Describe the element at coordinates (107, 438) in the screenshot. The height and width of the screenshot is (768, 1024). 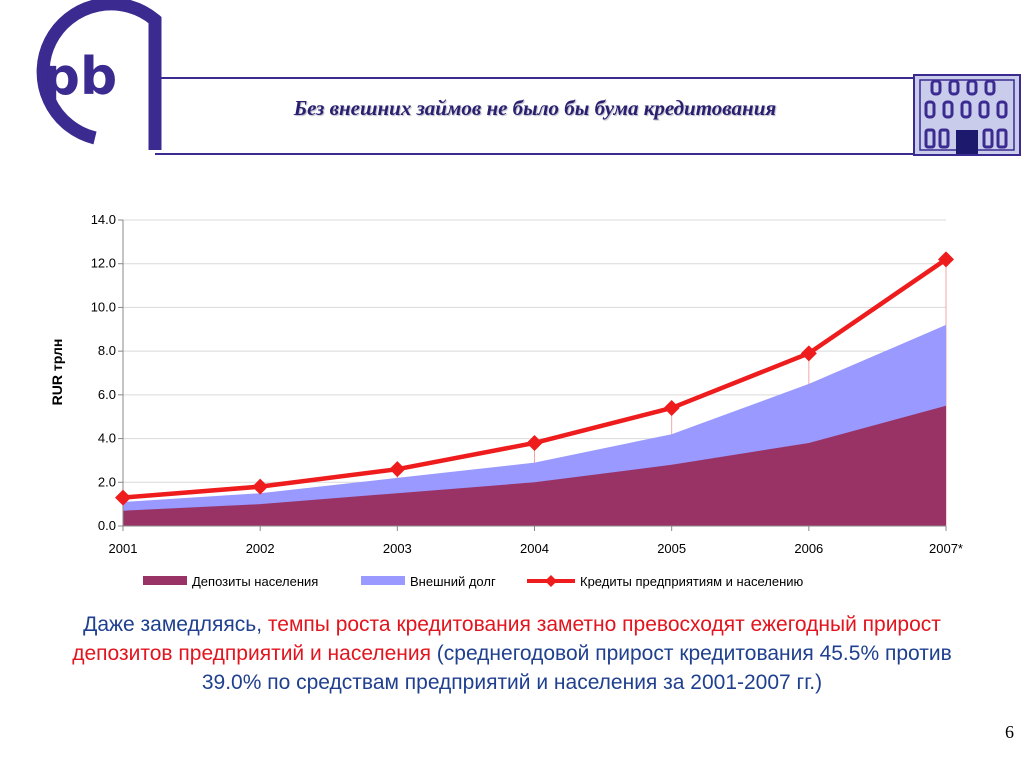
I see `y-tick-label: 4.0` at that location.